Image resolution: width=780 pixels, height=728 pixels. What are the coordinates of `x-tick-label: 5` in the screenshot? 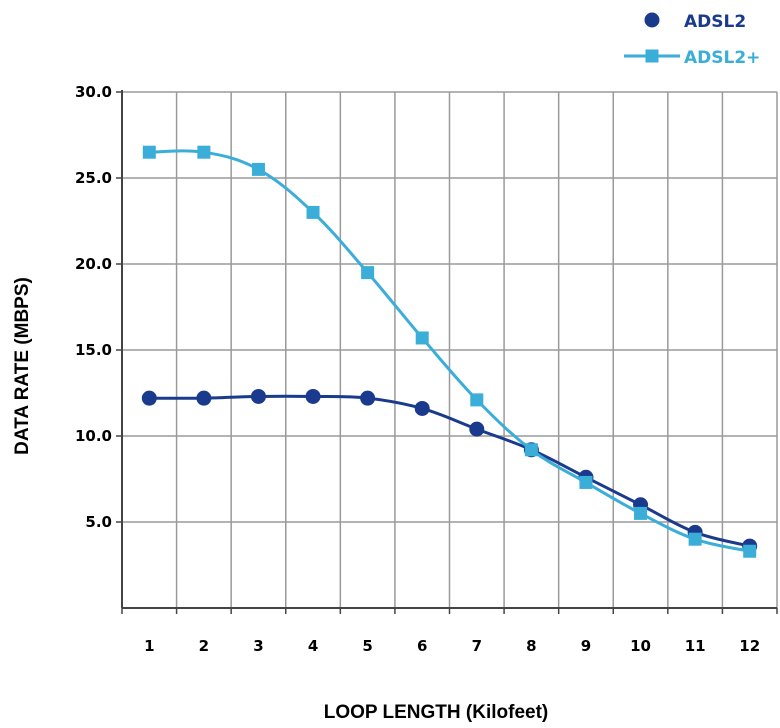 It's located at (367, 646).